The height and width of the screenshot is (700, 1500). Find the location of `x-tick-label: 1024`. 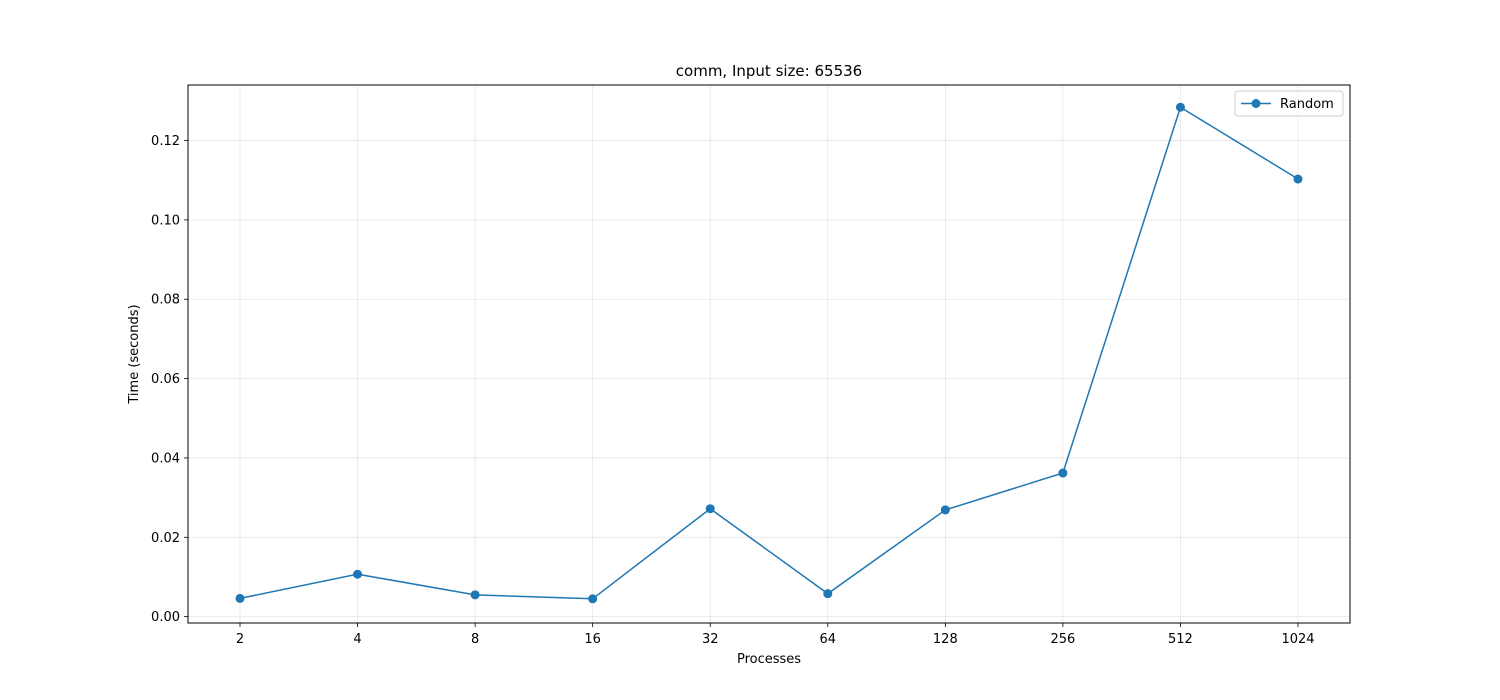

x-tick-label: 1024 is located at coordinates (1297, 639).